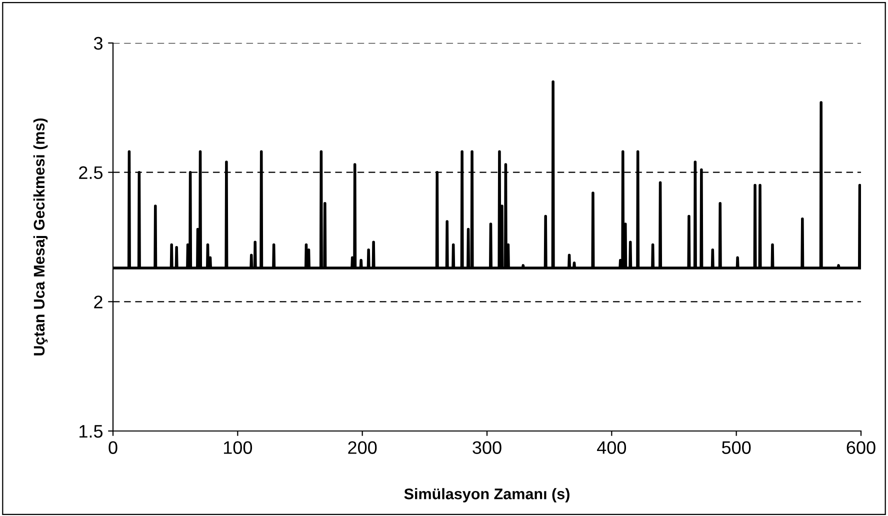  Describe the element at coordinates (40, 237) in the screenshot. I see `y-axis-title: Uçtan Uca Mesaj Gecikmesi (ms)` at that location.